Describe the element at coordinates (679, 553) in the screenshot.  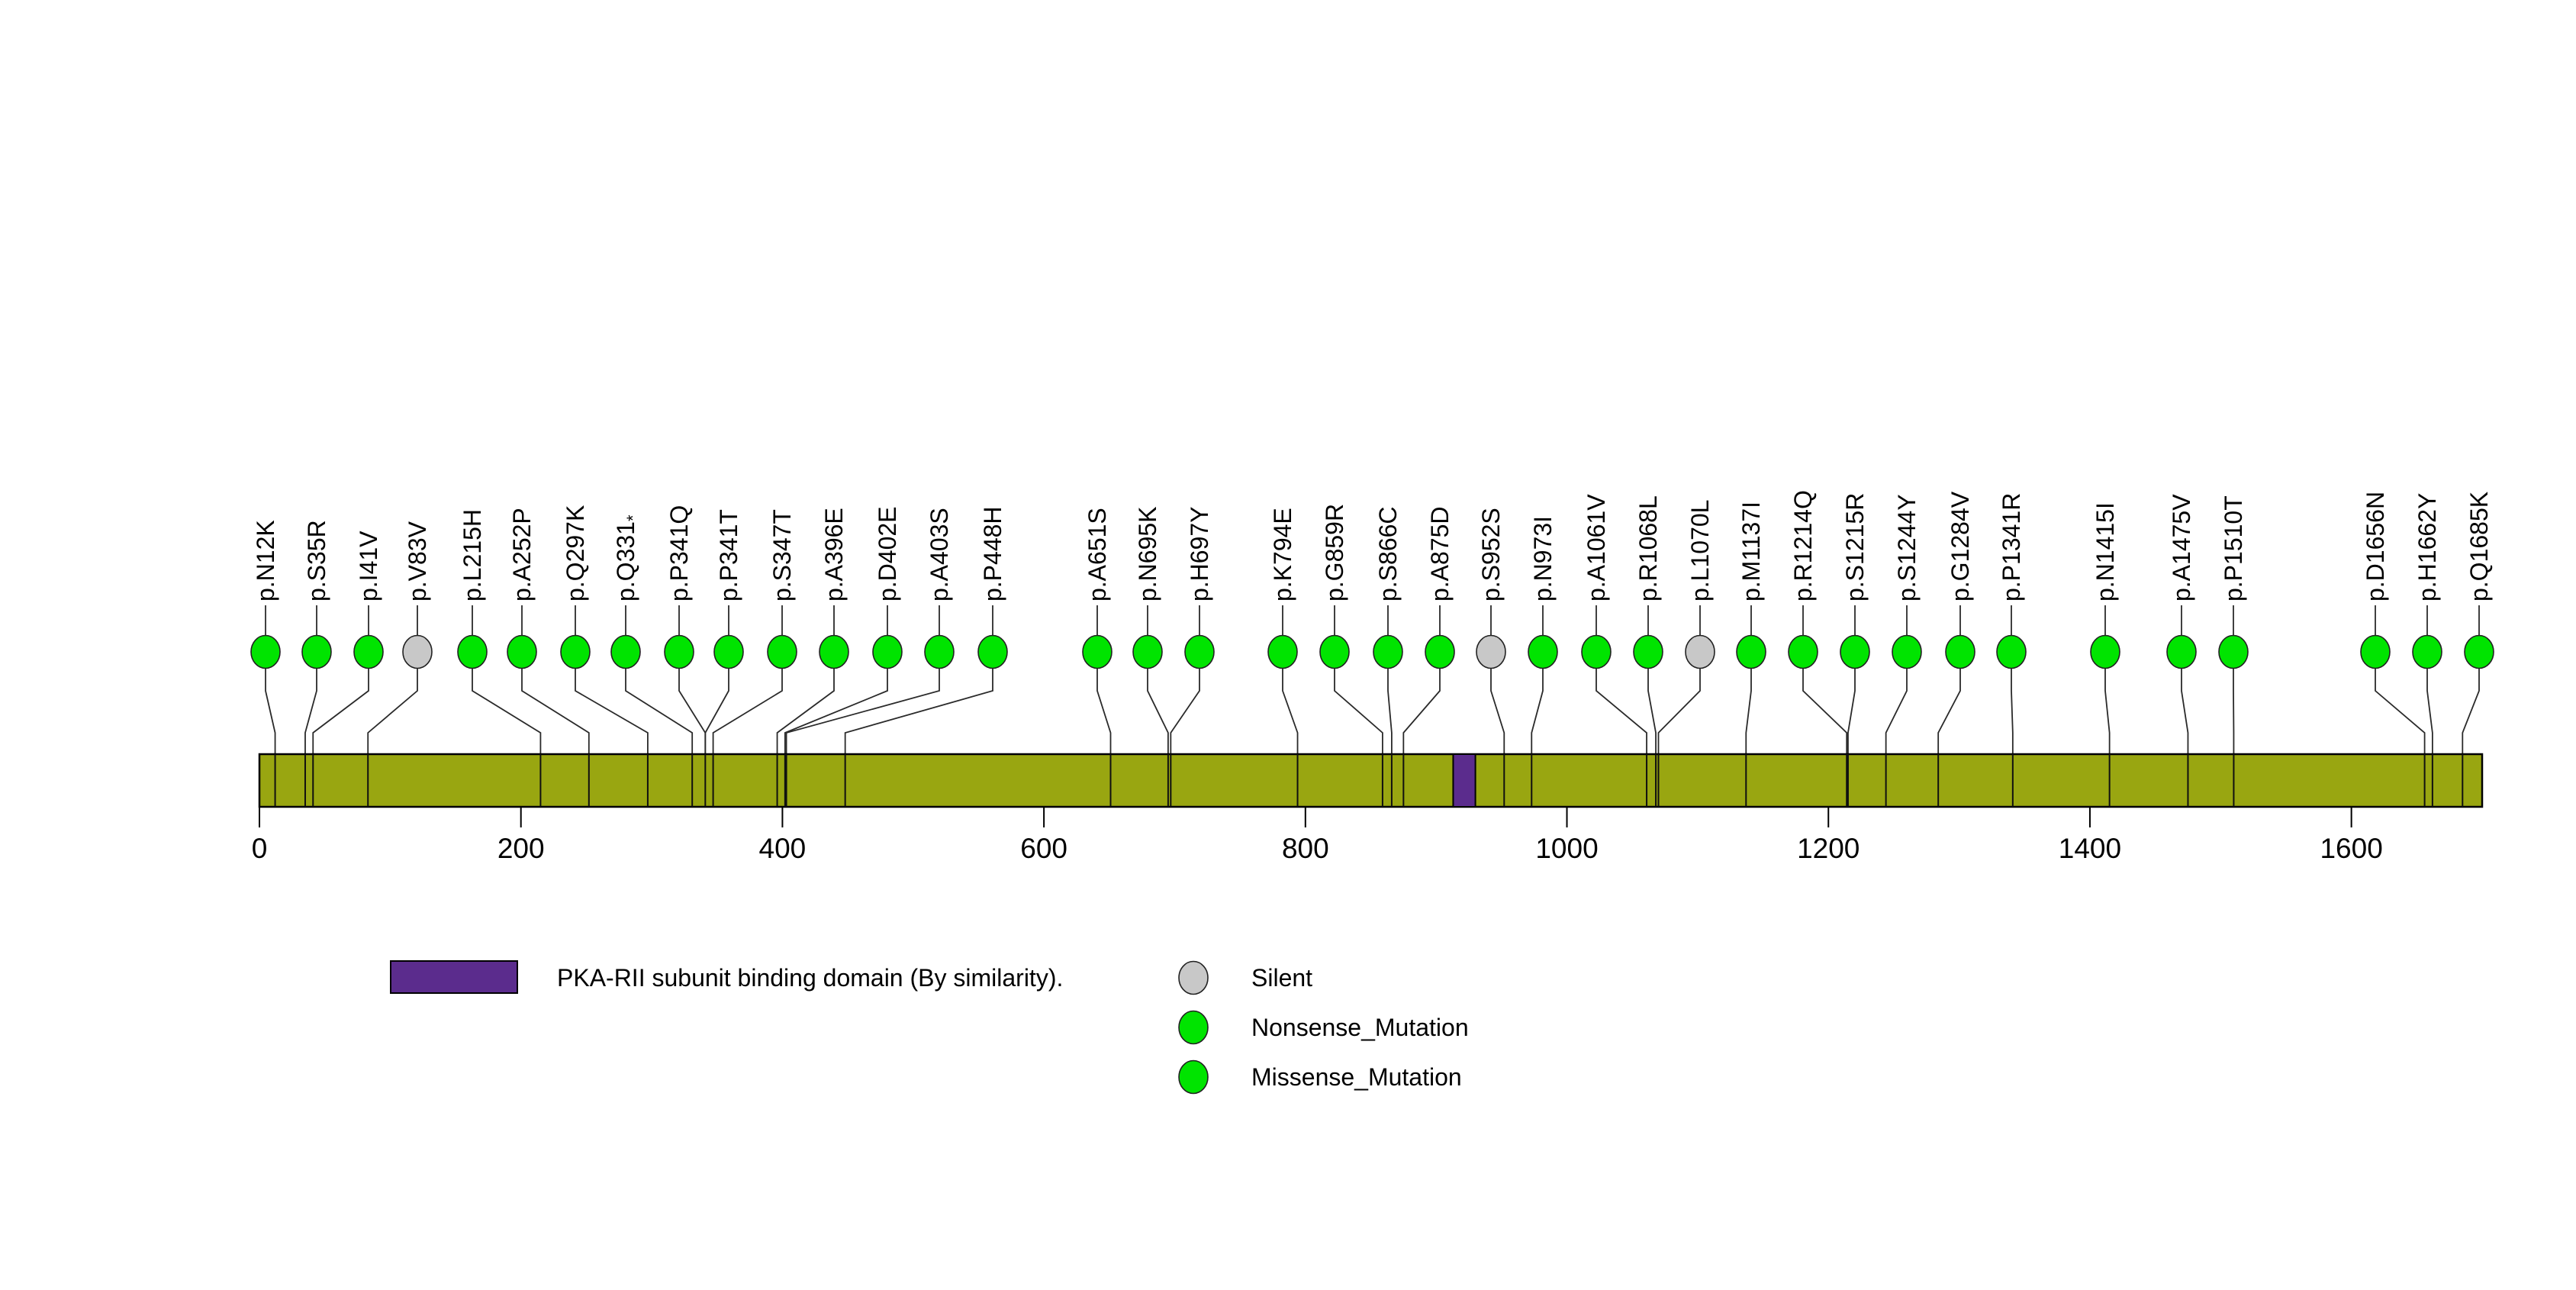
I see `mutation-label: p.P341Q` at that location.